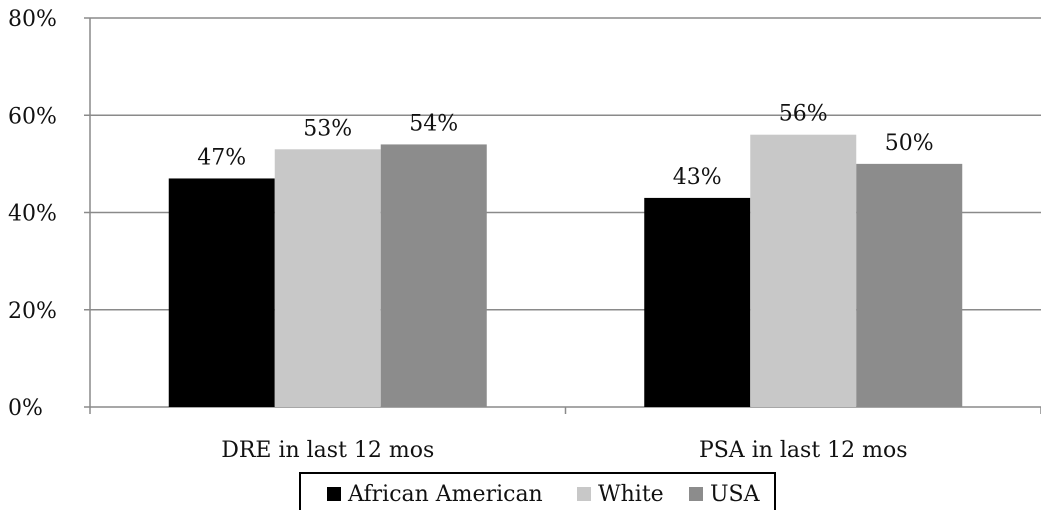 The image size is (1041, 510). I want to click on data-label: 54%, so click(433, 123).